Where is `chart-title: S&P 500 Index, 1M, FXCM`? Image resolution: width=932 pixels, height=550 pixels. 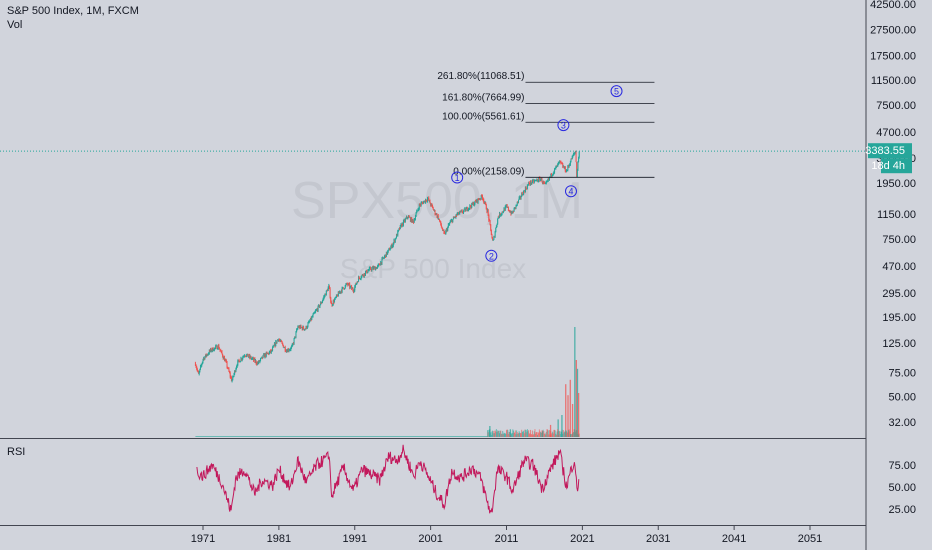
chart-title: S&P 500 Index, 1M, FXCM is located at coordinates (73, 11).